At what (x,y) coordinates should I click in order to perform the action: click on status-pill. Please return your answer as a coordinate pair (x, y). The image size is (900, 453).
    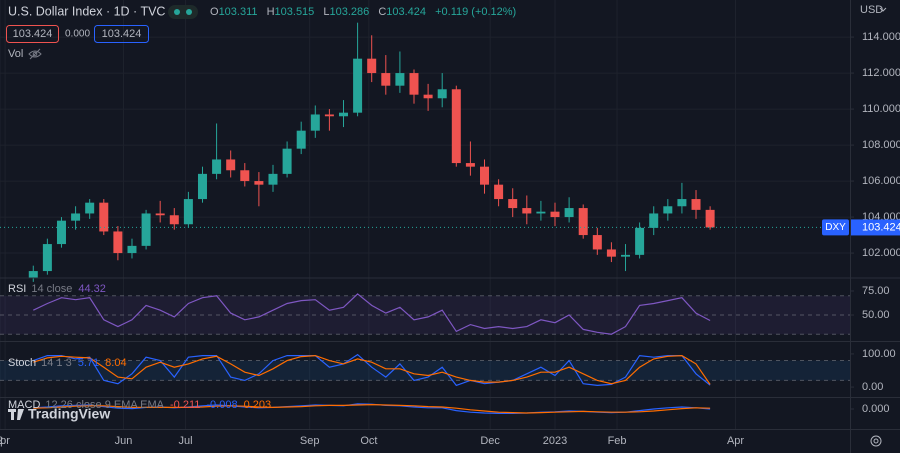
    Looking at the image, I should click on (183, 12).